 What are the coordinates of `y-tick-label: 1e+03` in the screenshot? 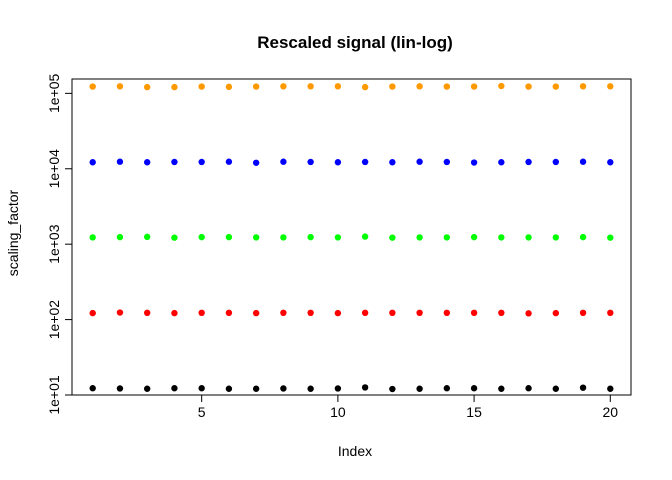 It's located at (54, 244).